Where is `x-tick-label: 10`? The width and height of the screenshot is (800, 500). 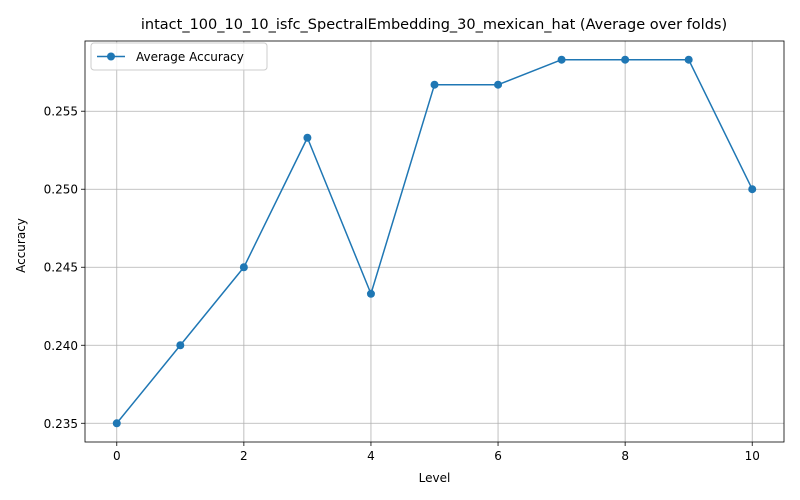 x-tick-label: 10 is located at coordinates (752, 456).